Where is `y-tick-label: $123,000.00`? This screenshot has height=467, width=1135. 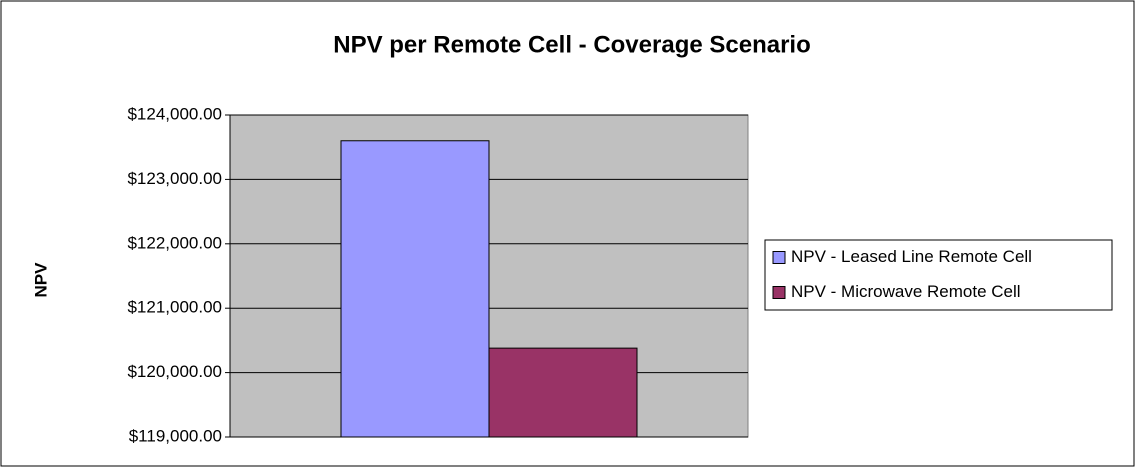
y-tick-label: $123,000.00 is located at coordinates (174, 178).